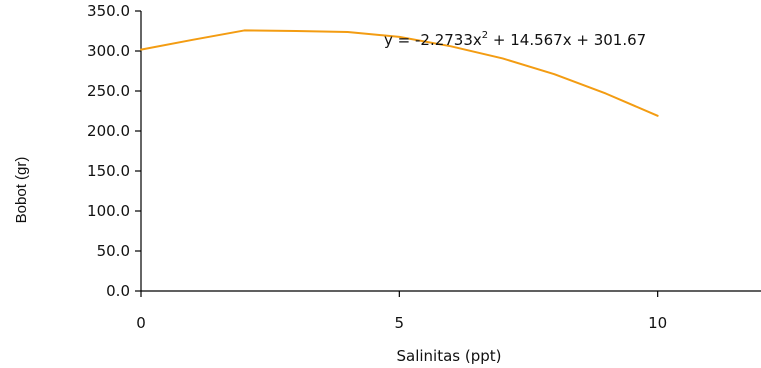 Image resolution: width=761 pixels, height=368 pixels. What do you see at coordinates (108, 171) in the screenshot?
I see `y-tick-label: 150.0` at bounding box center [108, 171].